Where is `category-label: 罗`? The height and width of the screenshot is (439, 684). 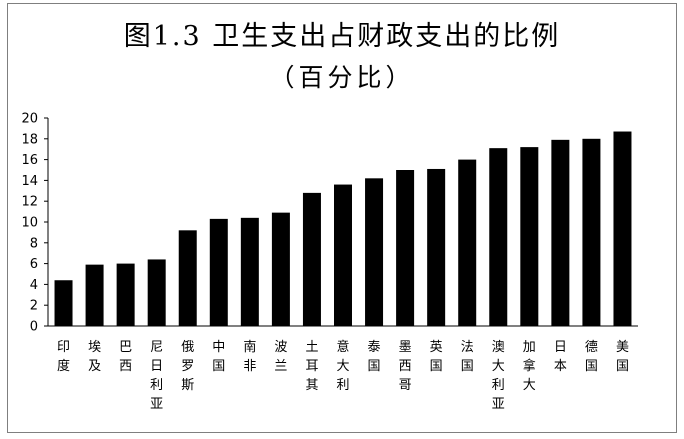
category-label: 罗 is located at coordinates (187, 366).